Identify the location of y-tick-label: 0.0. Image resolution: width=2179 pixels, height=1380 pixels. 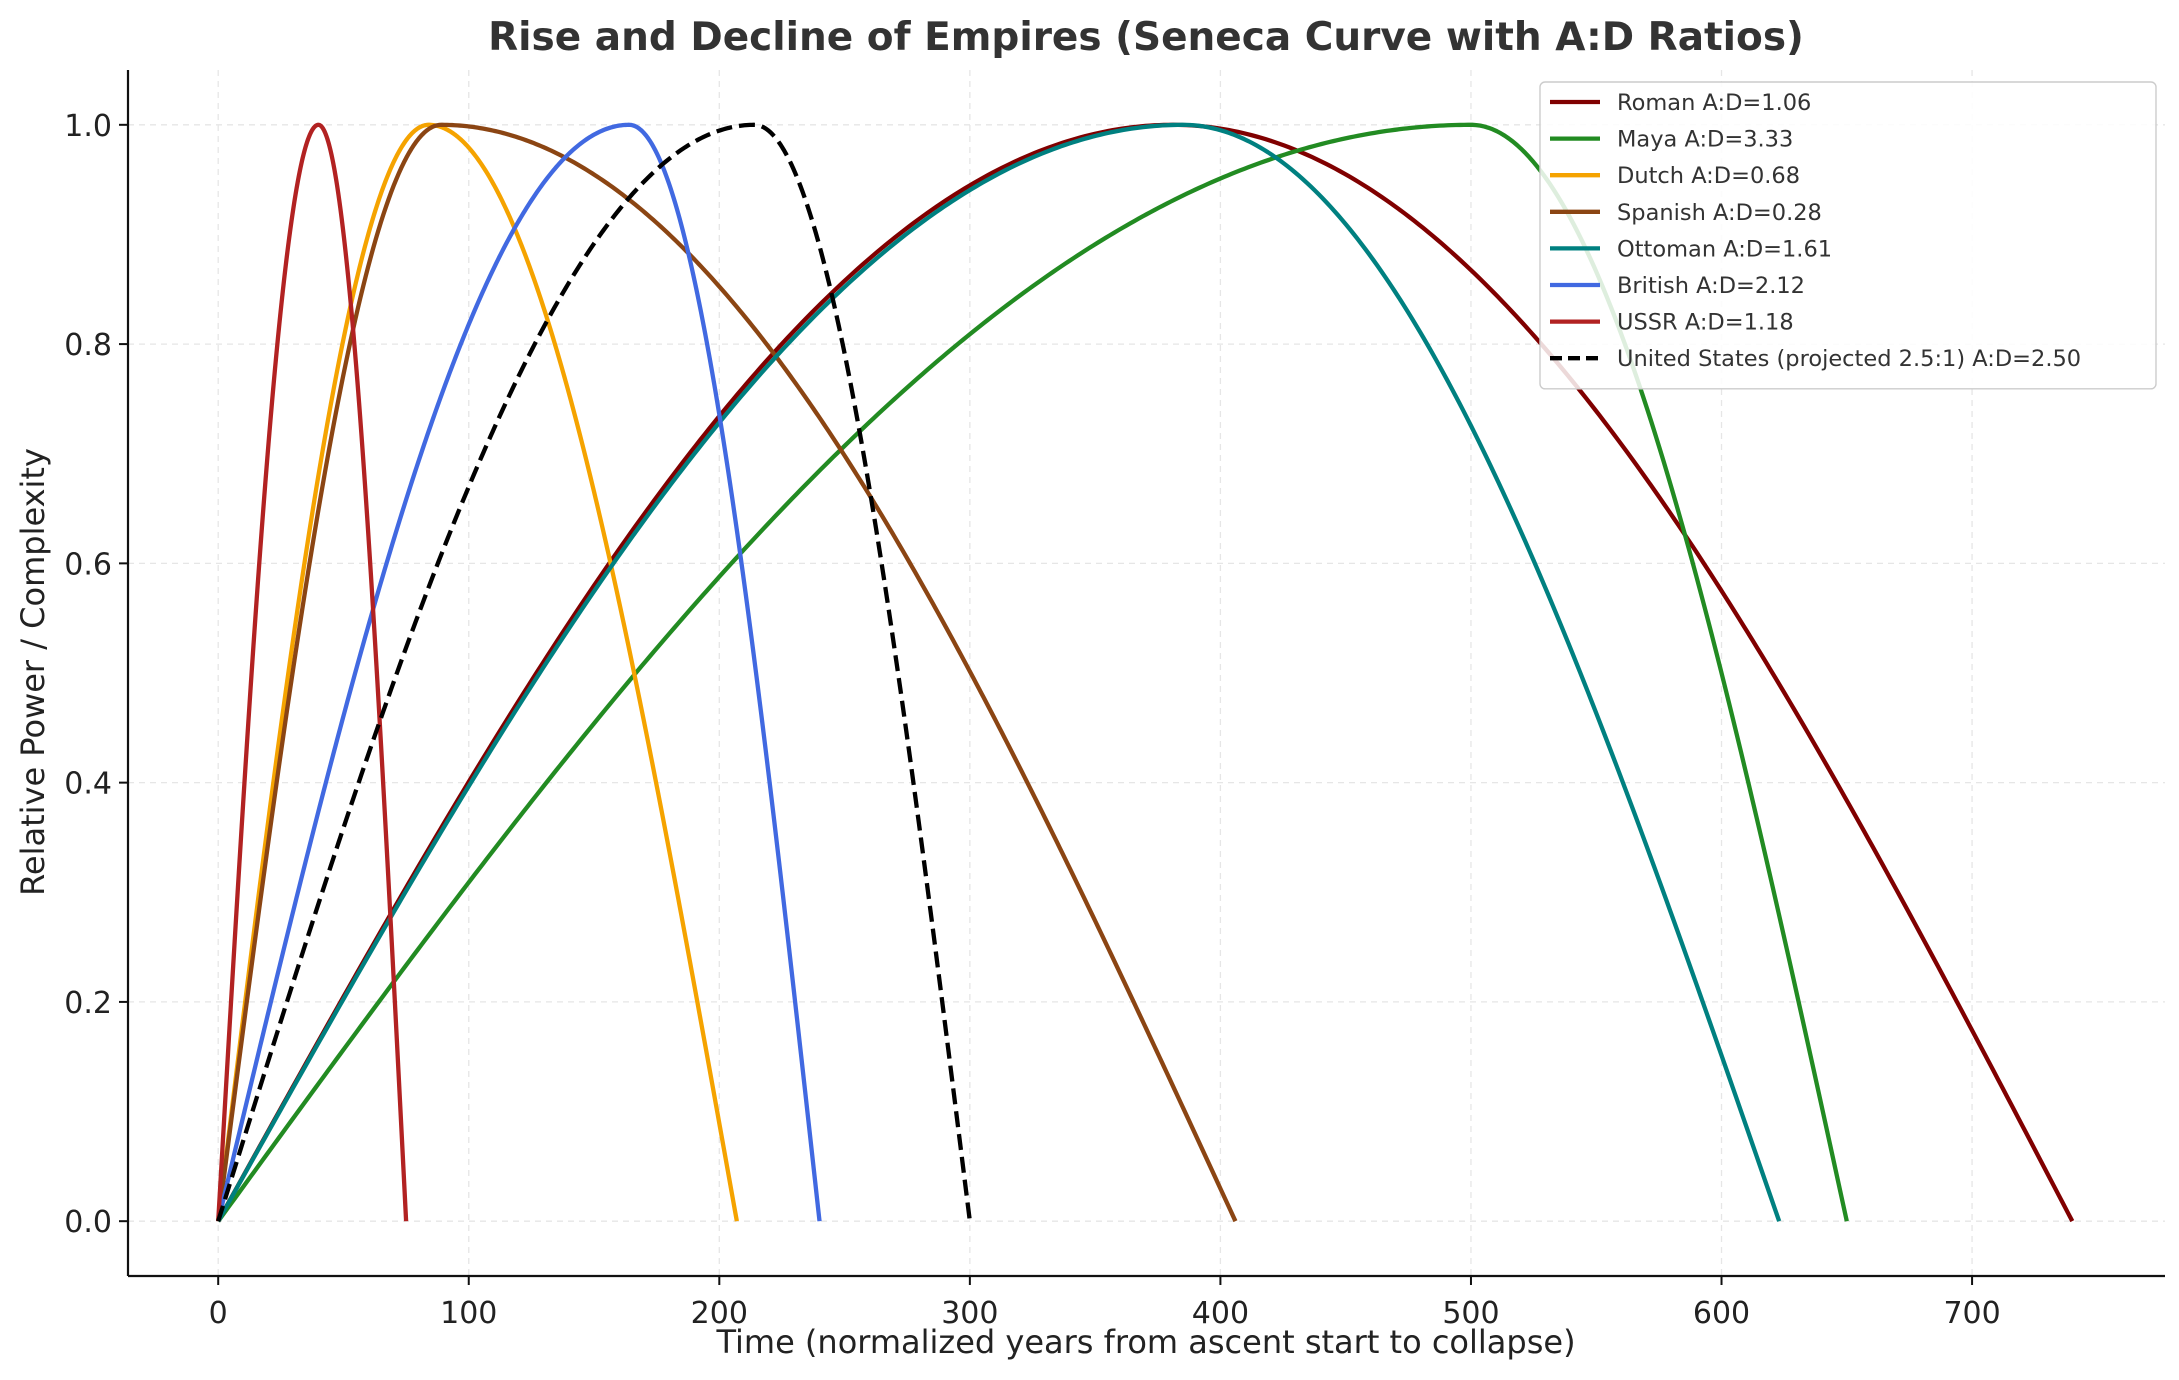
(88, 1222).